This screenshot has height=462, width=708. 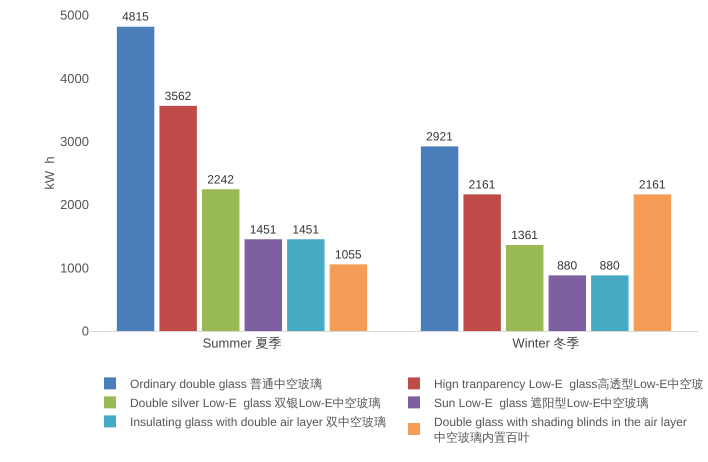 What do you see at coordinates (242, 343) in the screenshot?
I see `x-tick-label: Summer 夏季` at bounding box center [242, 343].